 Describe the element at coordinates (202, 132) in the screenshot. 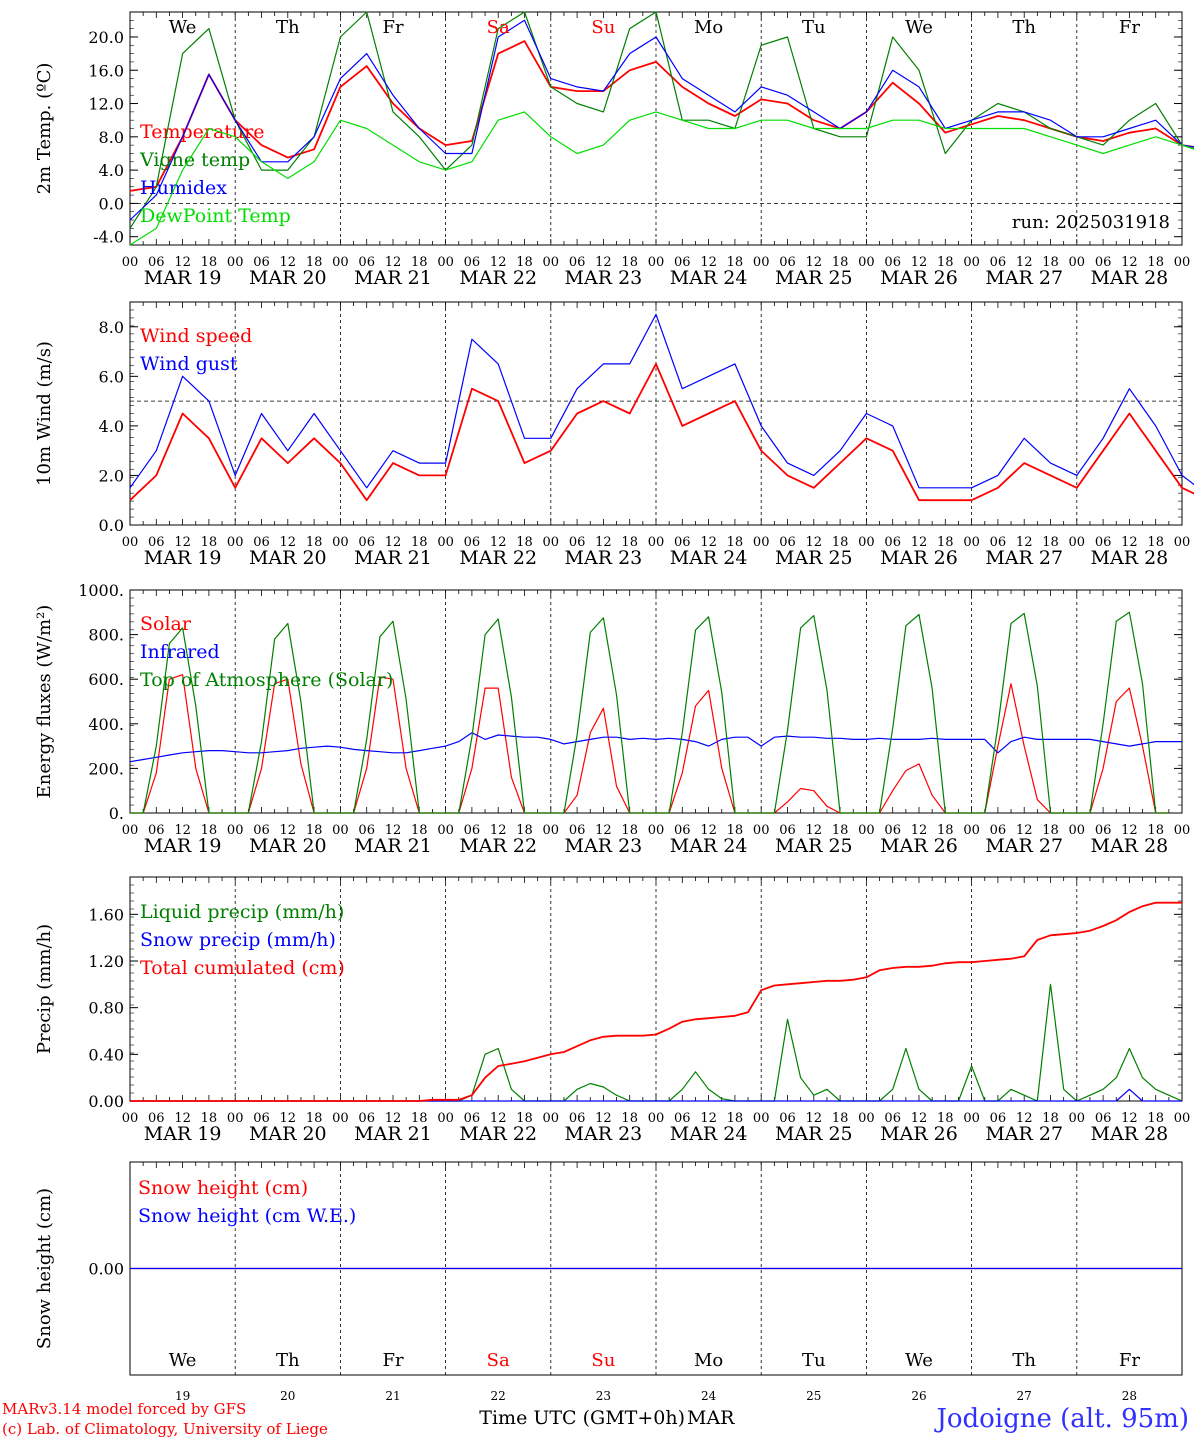

I see `legend-entry: Temperature` at that location.